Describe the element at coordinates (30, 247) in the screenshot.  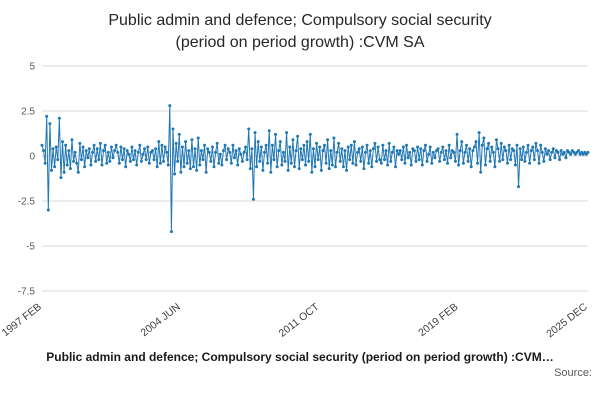
I see `y-axis-tick-label: -5` at that location.